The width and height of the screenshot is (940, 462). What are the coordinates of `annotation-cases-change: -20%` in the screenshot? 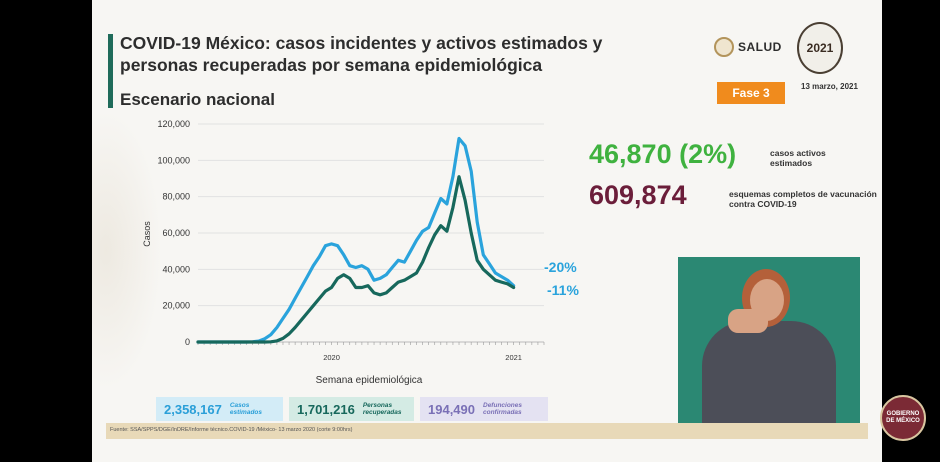 It's located at (560, 267).